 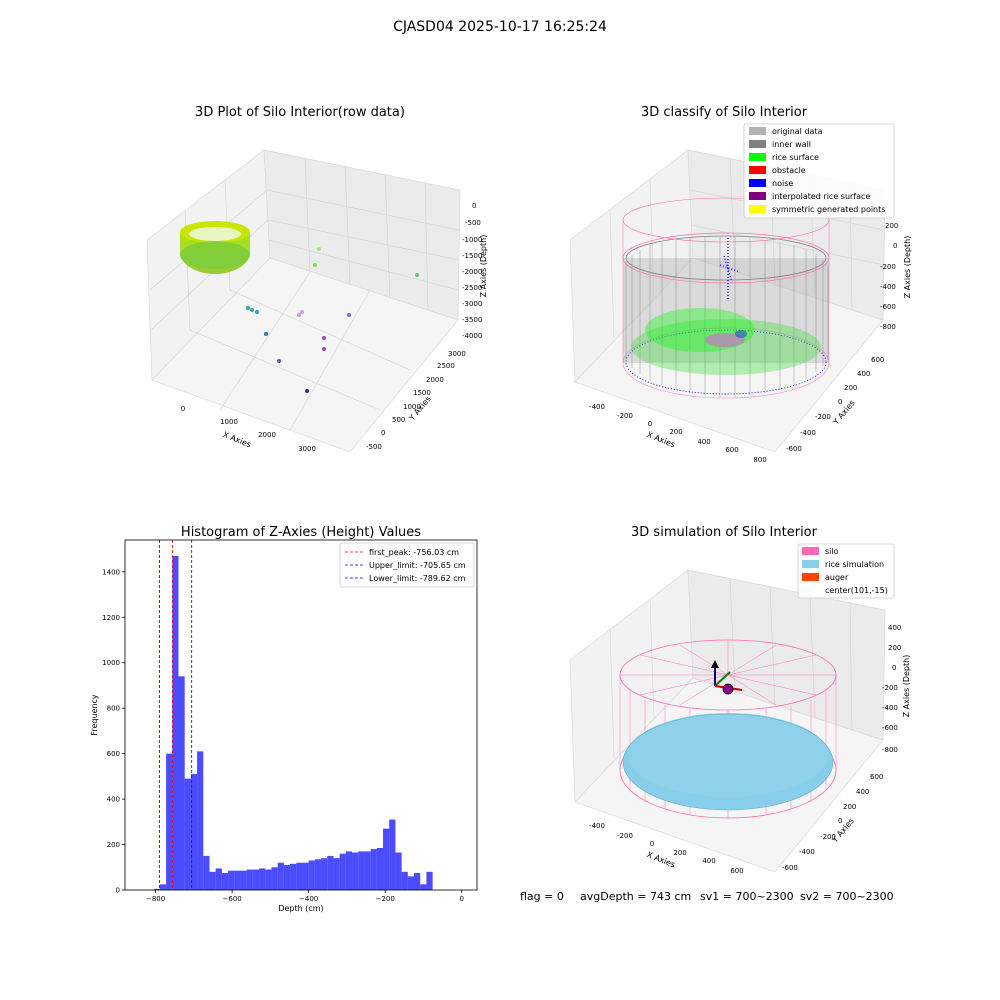 What do you see at coordinates (795, 157) in the screenshot?
I see `legend-label: rice surface` at bounding box center [795, 157].